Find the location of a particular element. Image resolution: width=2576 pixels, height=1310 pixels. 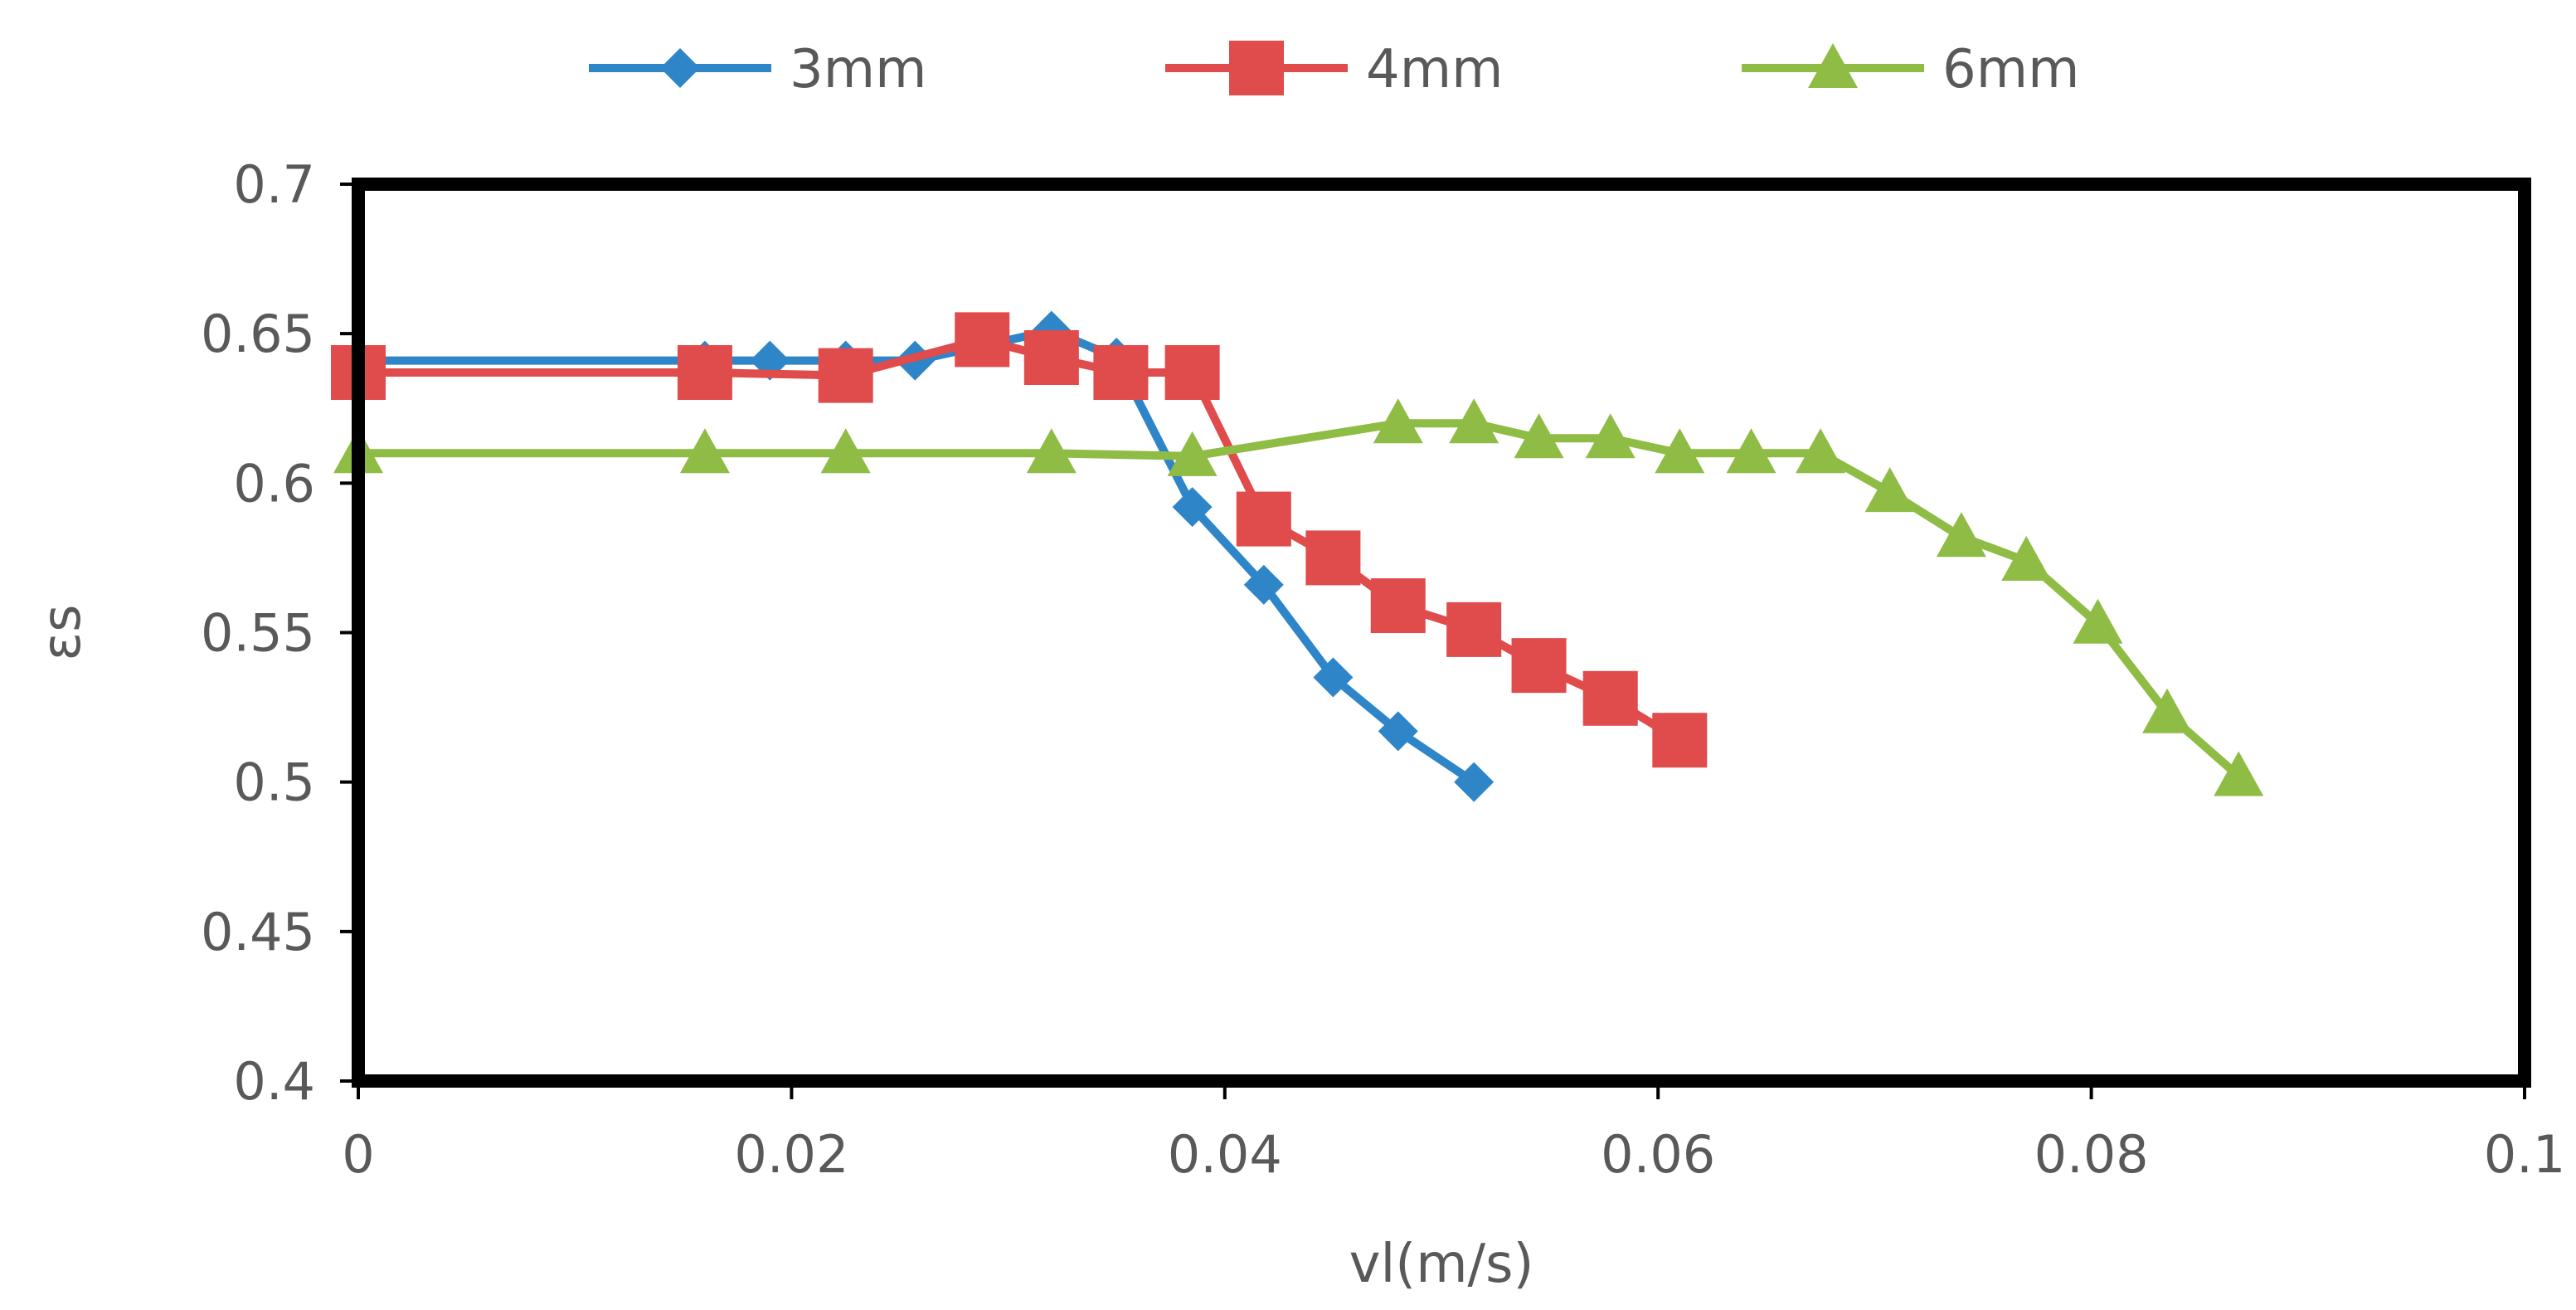

x-tick-label: 0.06 is located at coordinates (1658, 1154).